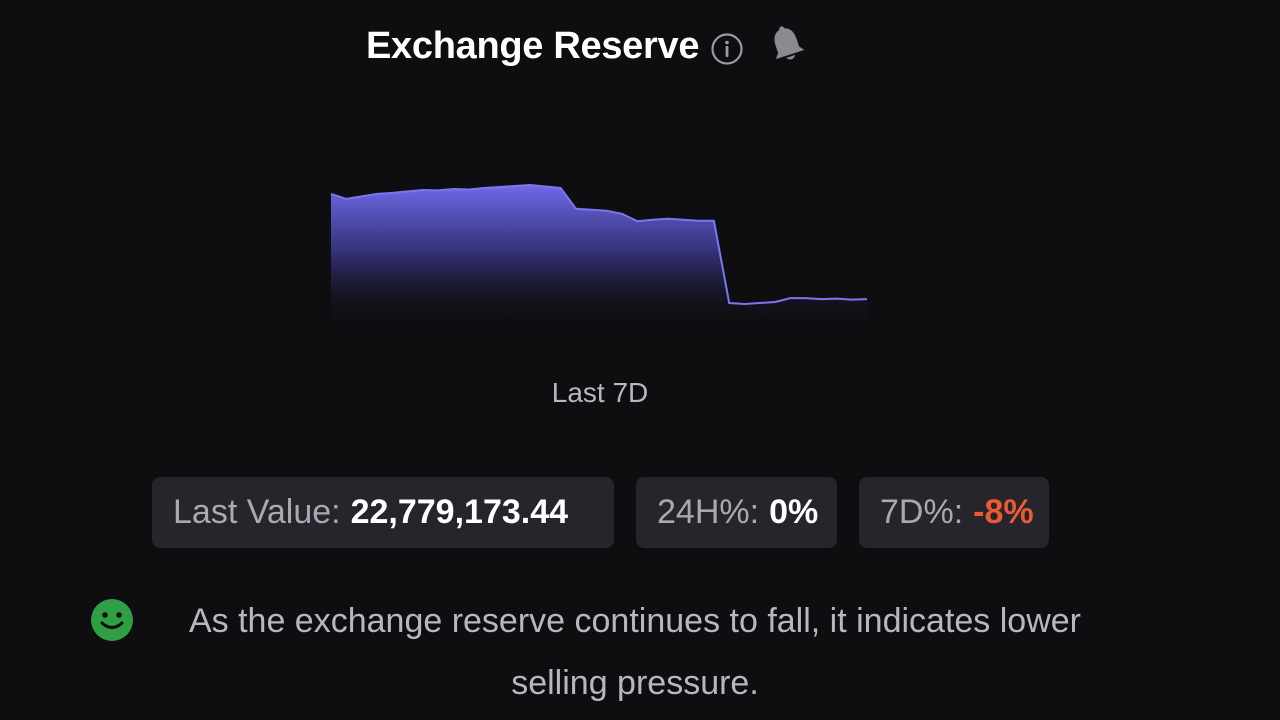 This screenshot has height=720, width=1280. I want to click on change-7d-label: 7D%:, so click(922, 512).